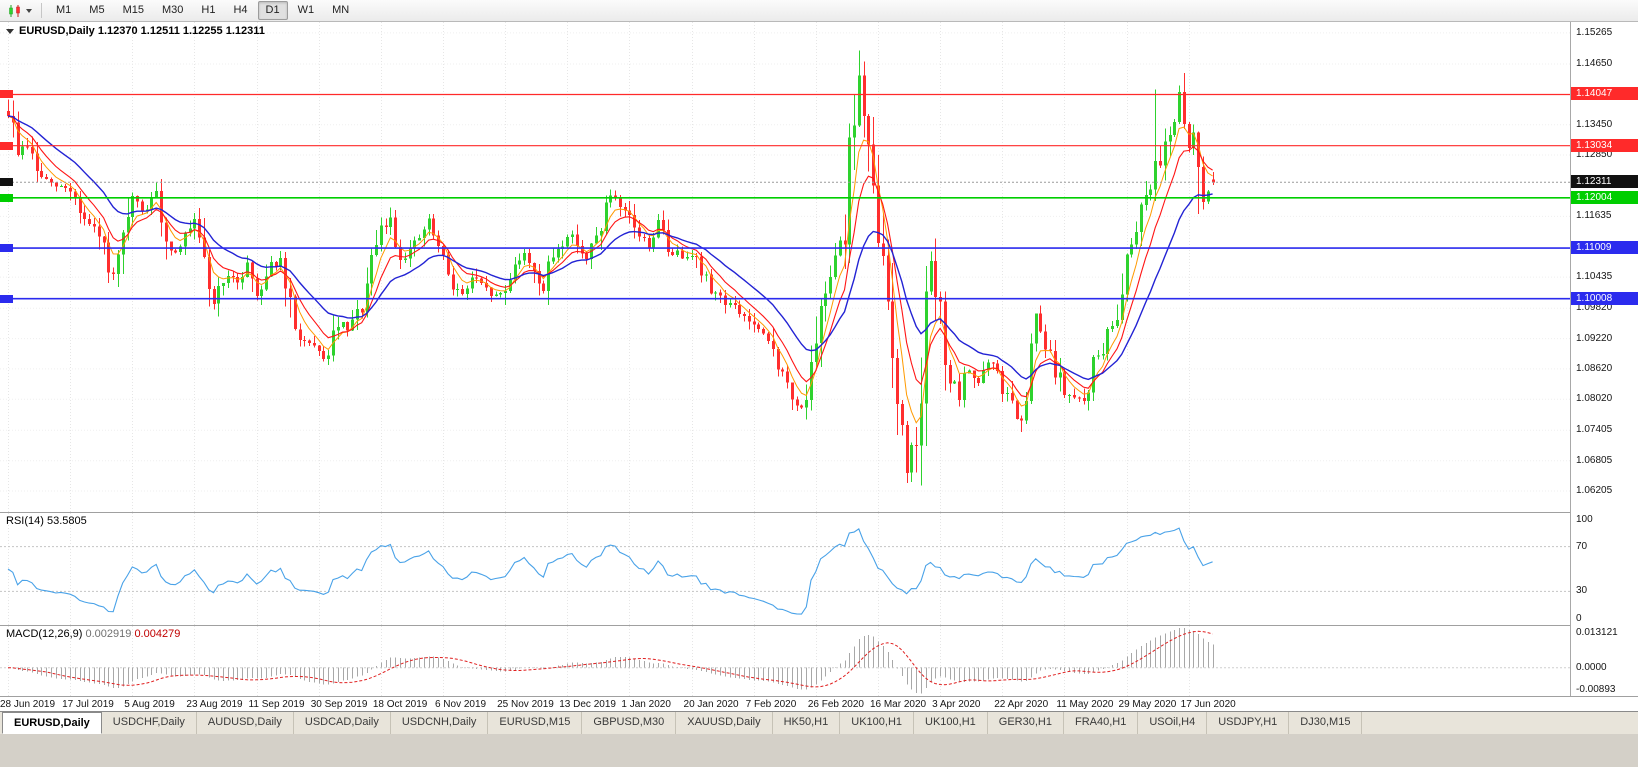 This screenshot has width=1638, height=767. What do you see at coordinates (1582, 591) in the screenshot?
I see `rsi-scale-label: 30` at bounding box center [1582, 591].